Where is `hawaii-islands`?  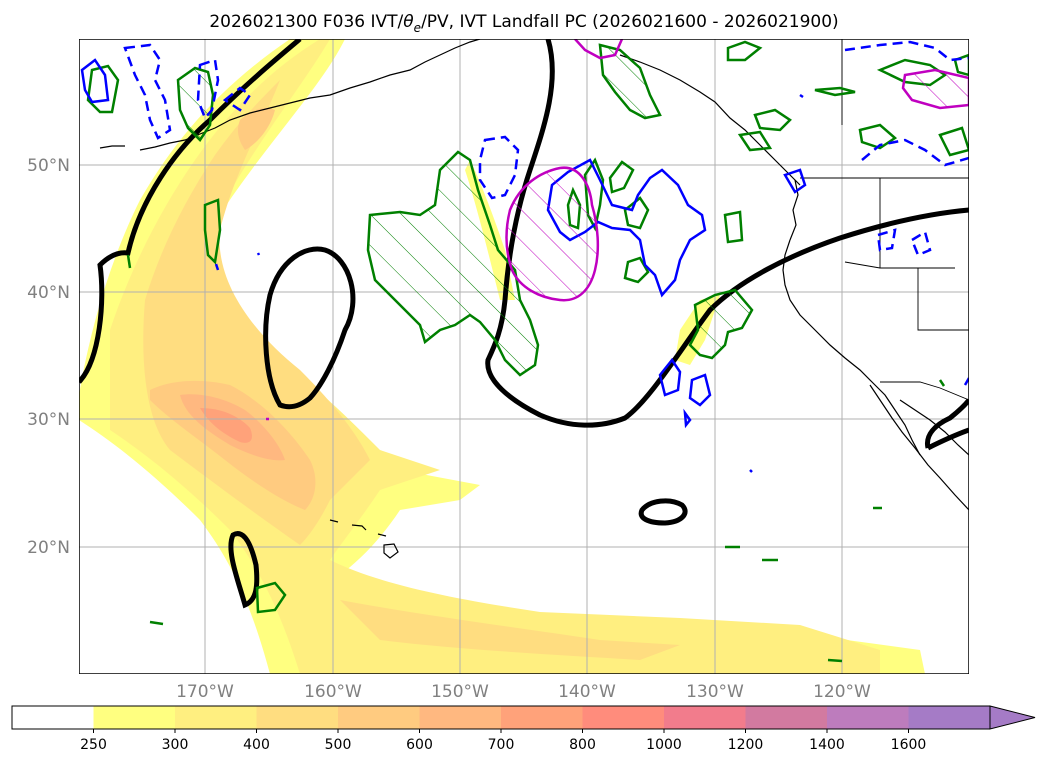 hawaii-islands is located at coordinates (364, 539).